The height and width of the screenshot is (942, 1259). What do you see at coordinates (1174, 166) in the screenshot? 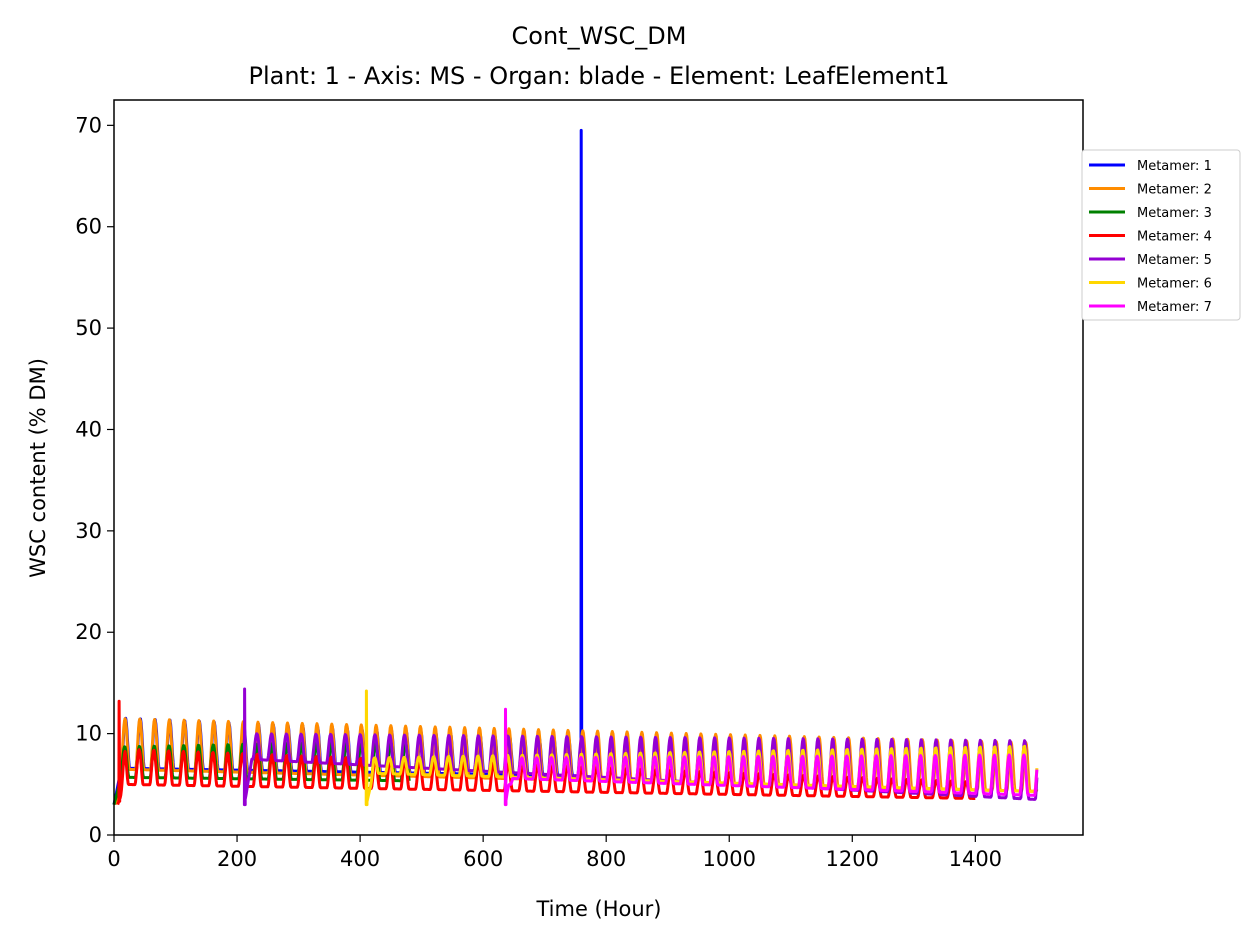
I see `legend-label: Metamer: 1` at bounding box center [1174, 166].